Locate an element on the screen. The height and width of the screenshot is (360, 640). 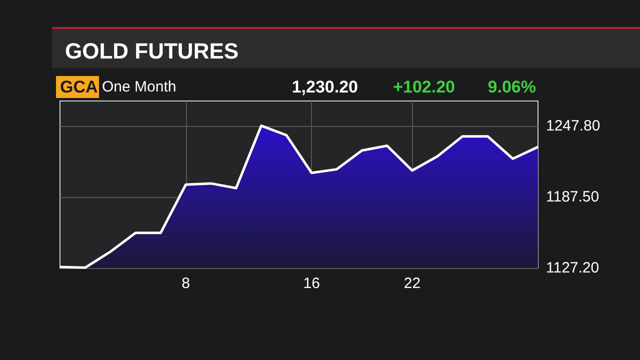
chart-title: GOLD FUTURES is located at coordinates (152, 51).